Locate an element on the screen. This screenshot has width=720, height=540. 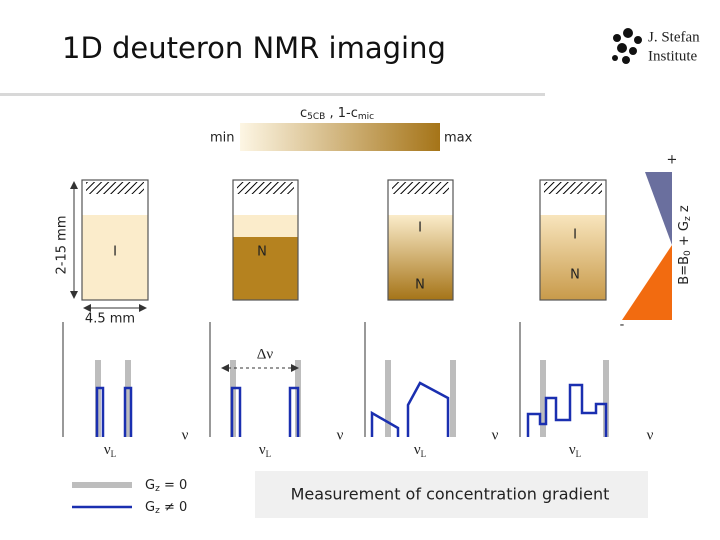
label-part: B=B is located at coordinates (684, 270).